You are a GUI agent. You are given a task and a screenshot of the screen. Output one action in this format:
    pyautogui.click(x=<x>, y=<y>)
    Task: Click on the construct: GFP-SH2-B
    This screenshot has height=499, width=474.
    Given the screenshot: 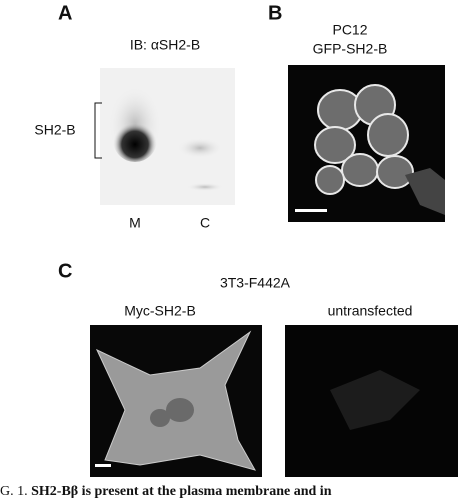 What is the action you would take?
    pyautogui.click(x=350, y=49)
    